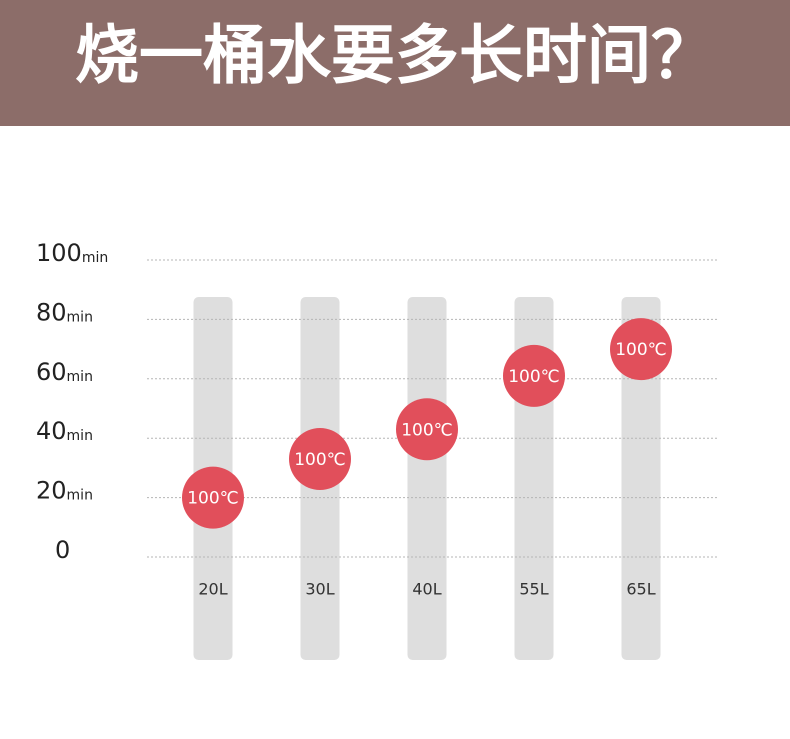  Describe the element at coordinates (59, 253) in the screenshot. I see `y-tick-value: 100` at that location.